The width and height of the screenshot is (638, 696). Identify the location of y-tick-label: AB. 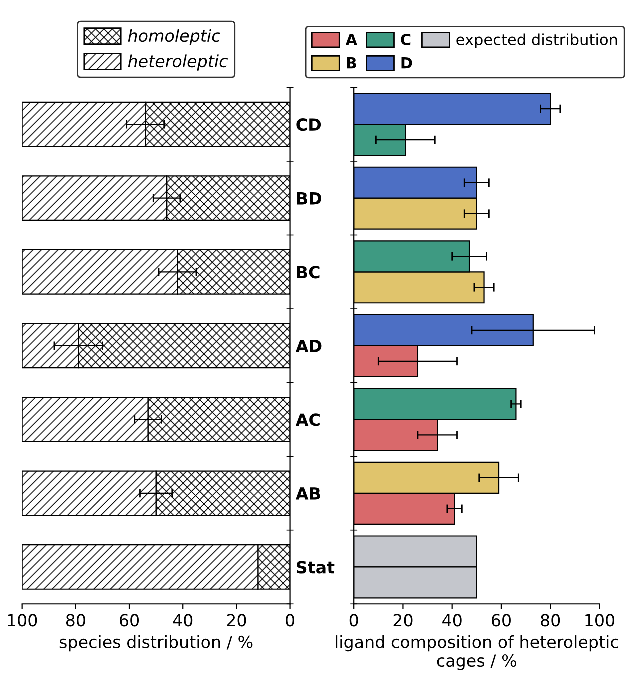
(308, 494).